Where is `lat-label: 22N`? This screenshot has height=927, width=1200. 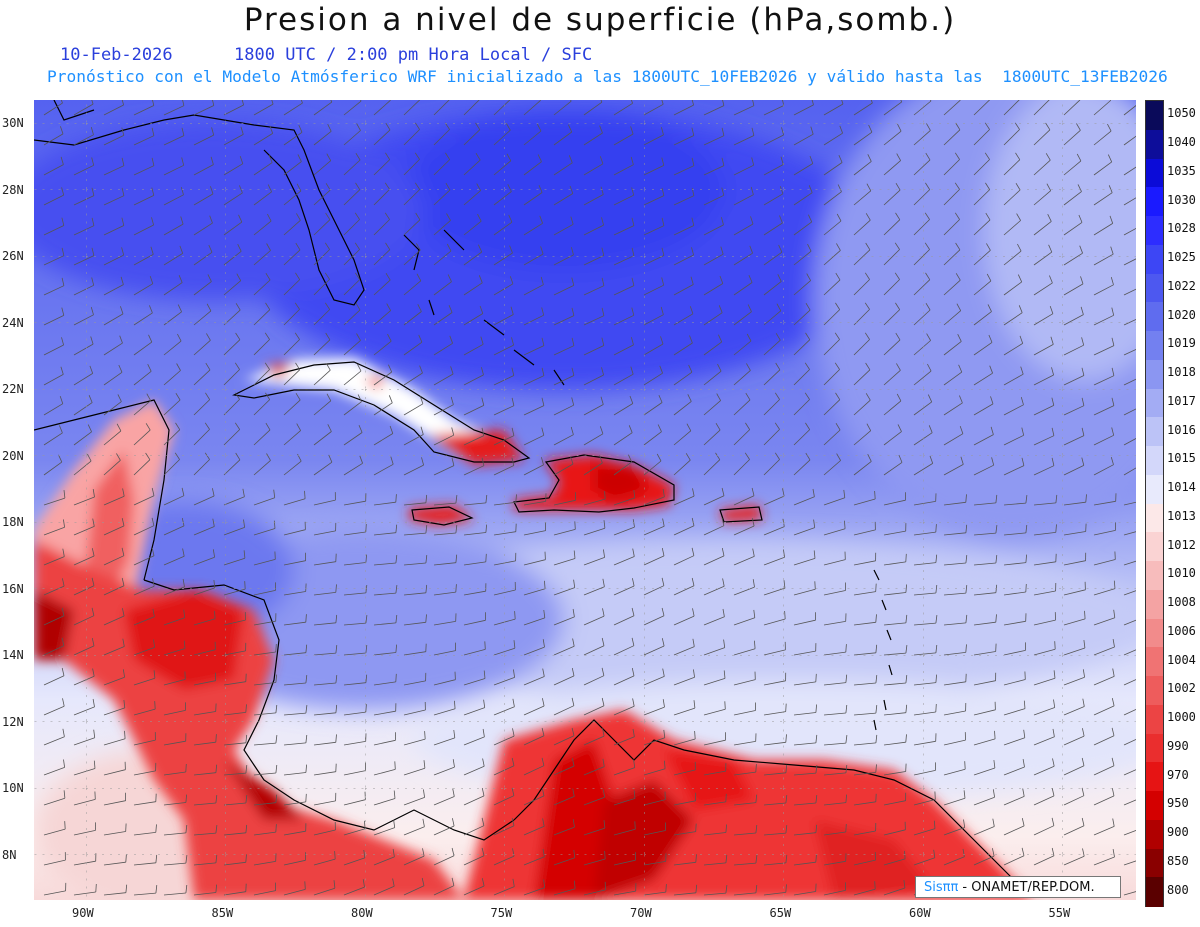
lat-label: 22N is located at coordinates (13, 389).